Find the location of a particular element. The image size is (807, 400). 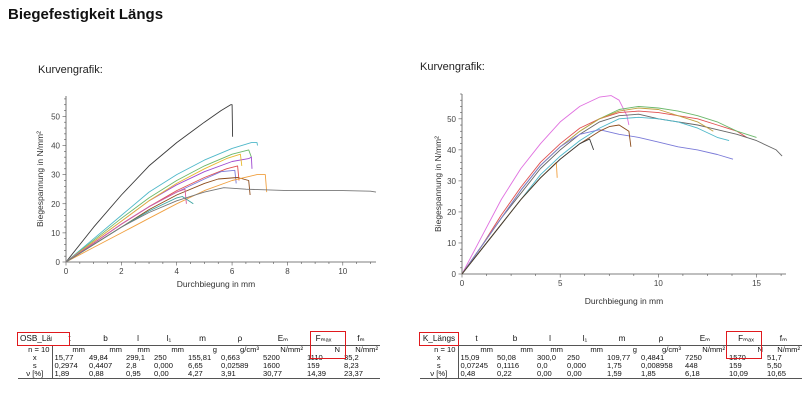

table-cell: 4,27 is located at coordinates (202, 374).